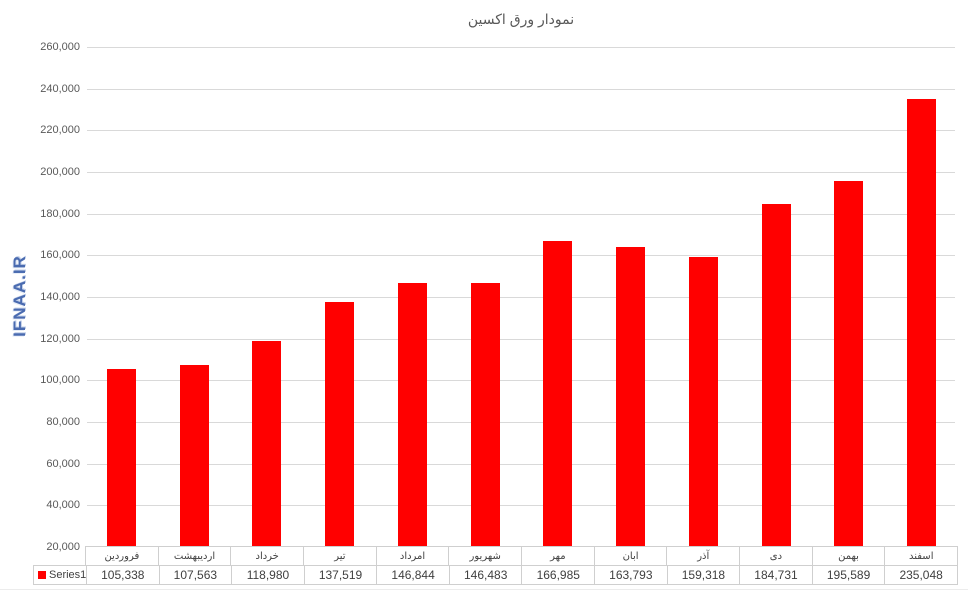 This screenshot has width=968, height=591. What do you see at coordinates (920, 575) in the screenshot?
I see `value-cell: 235,048` at bounding box center [920, 575].